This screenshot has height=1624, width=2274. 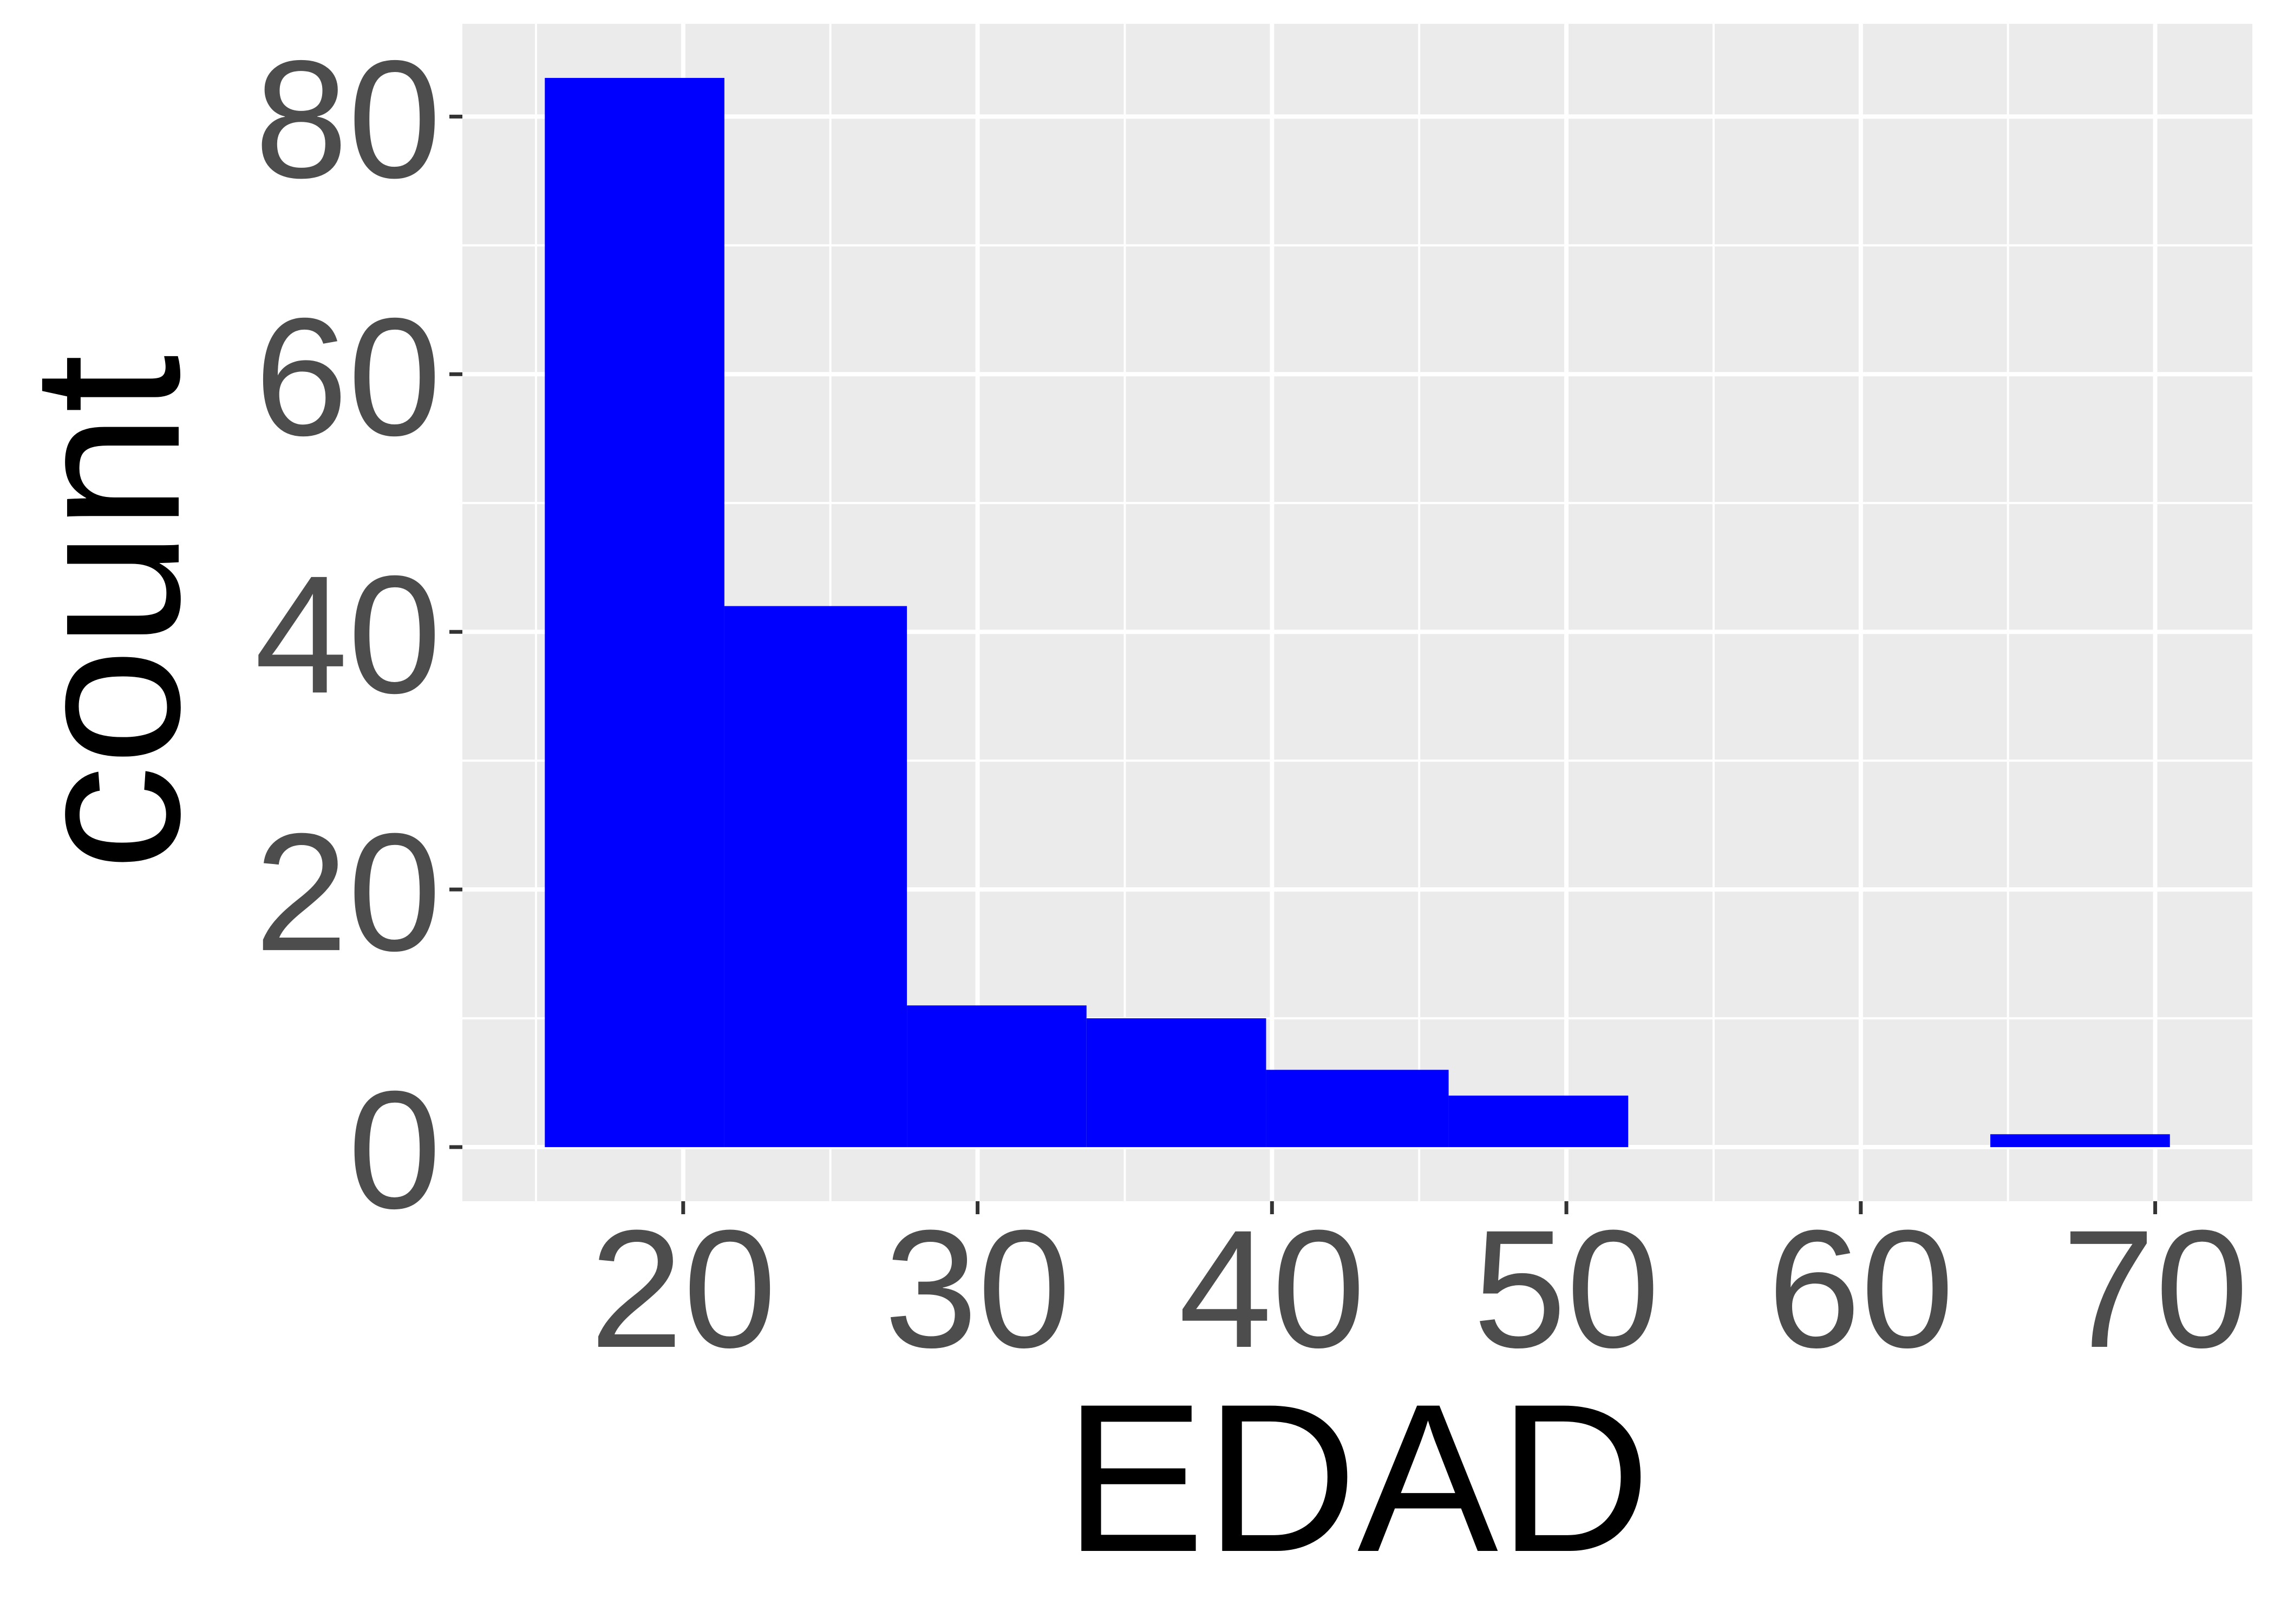 What do you see at coordinates (978, 1289) in the screenshot?
I see `x-tick-label: 30` at bounding box center [978, 1289].